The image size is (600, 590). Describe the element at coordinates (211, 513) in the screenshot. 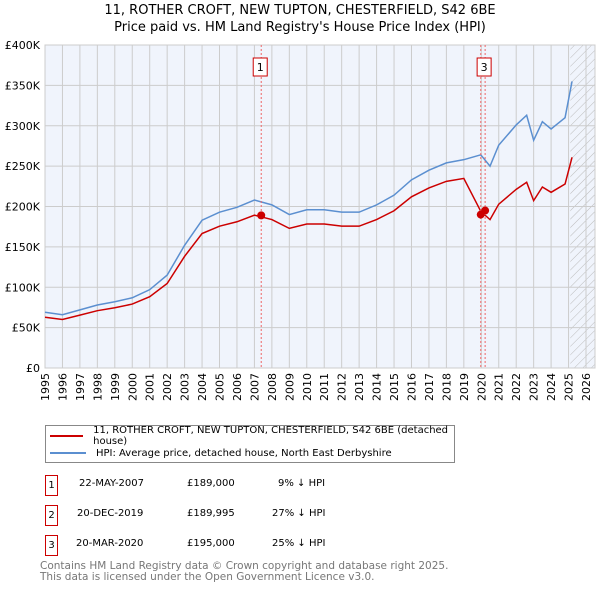

I see `sale-price: £189,995` at that location.